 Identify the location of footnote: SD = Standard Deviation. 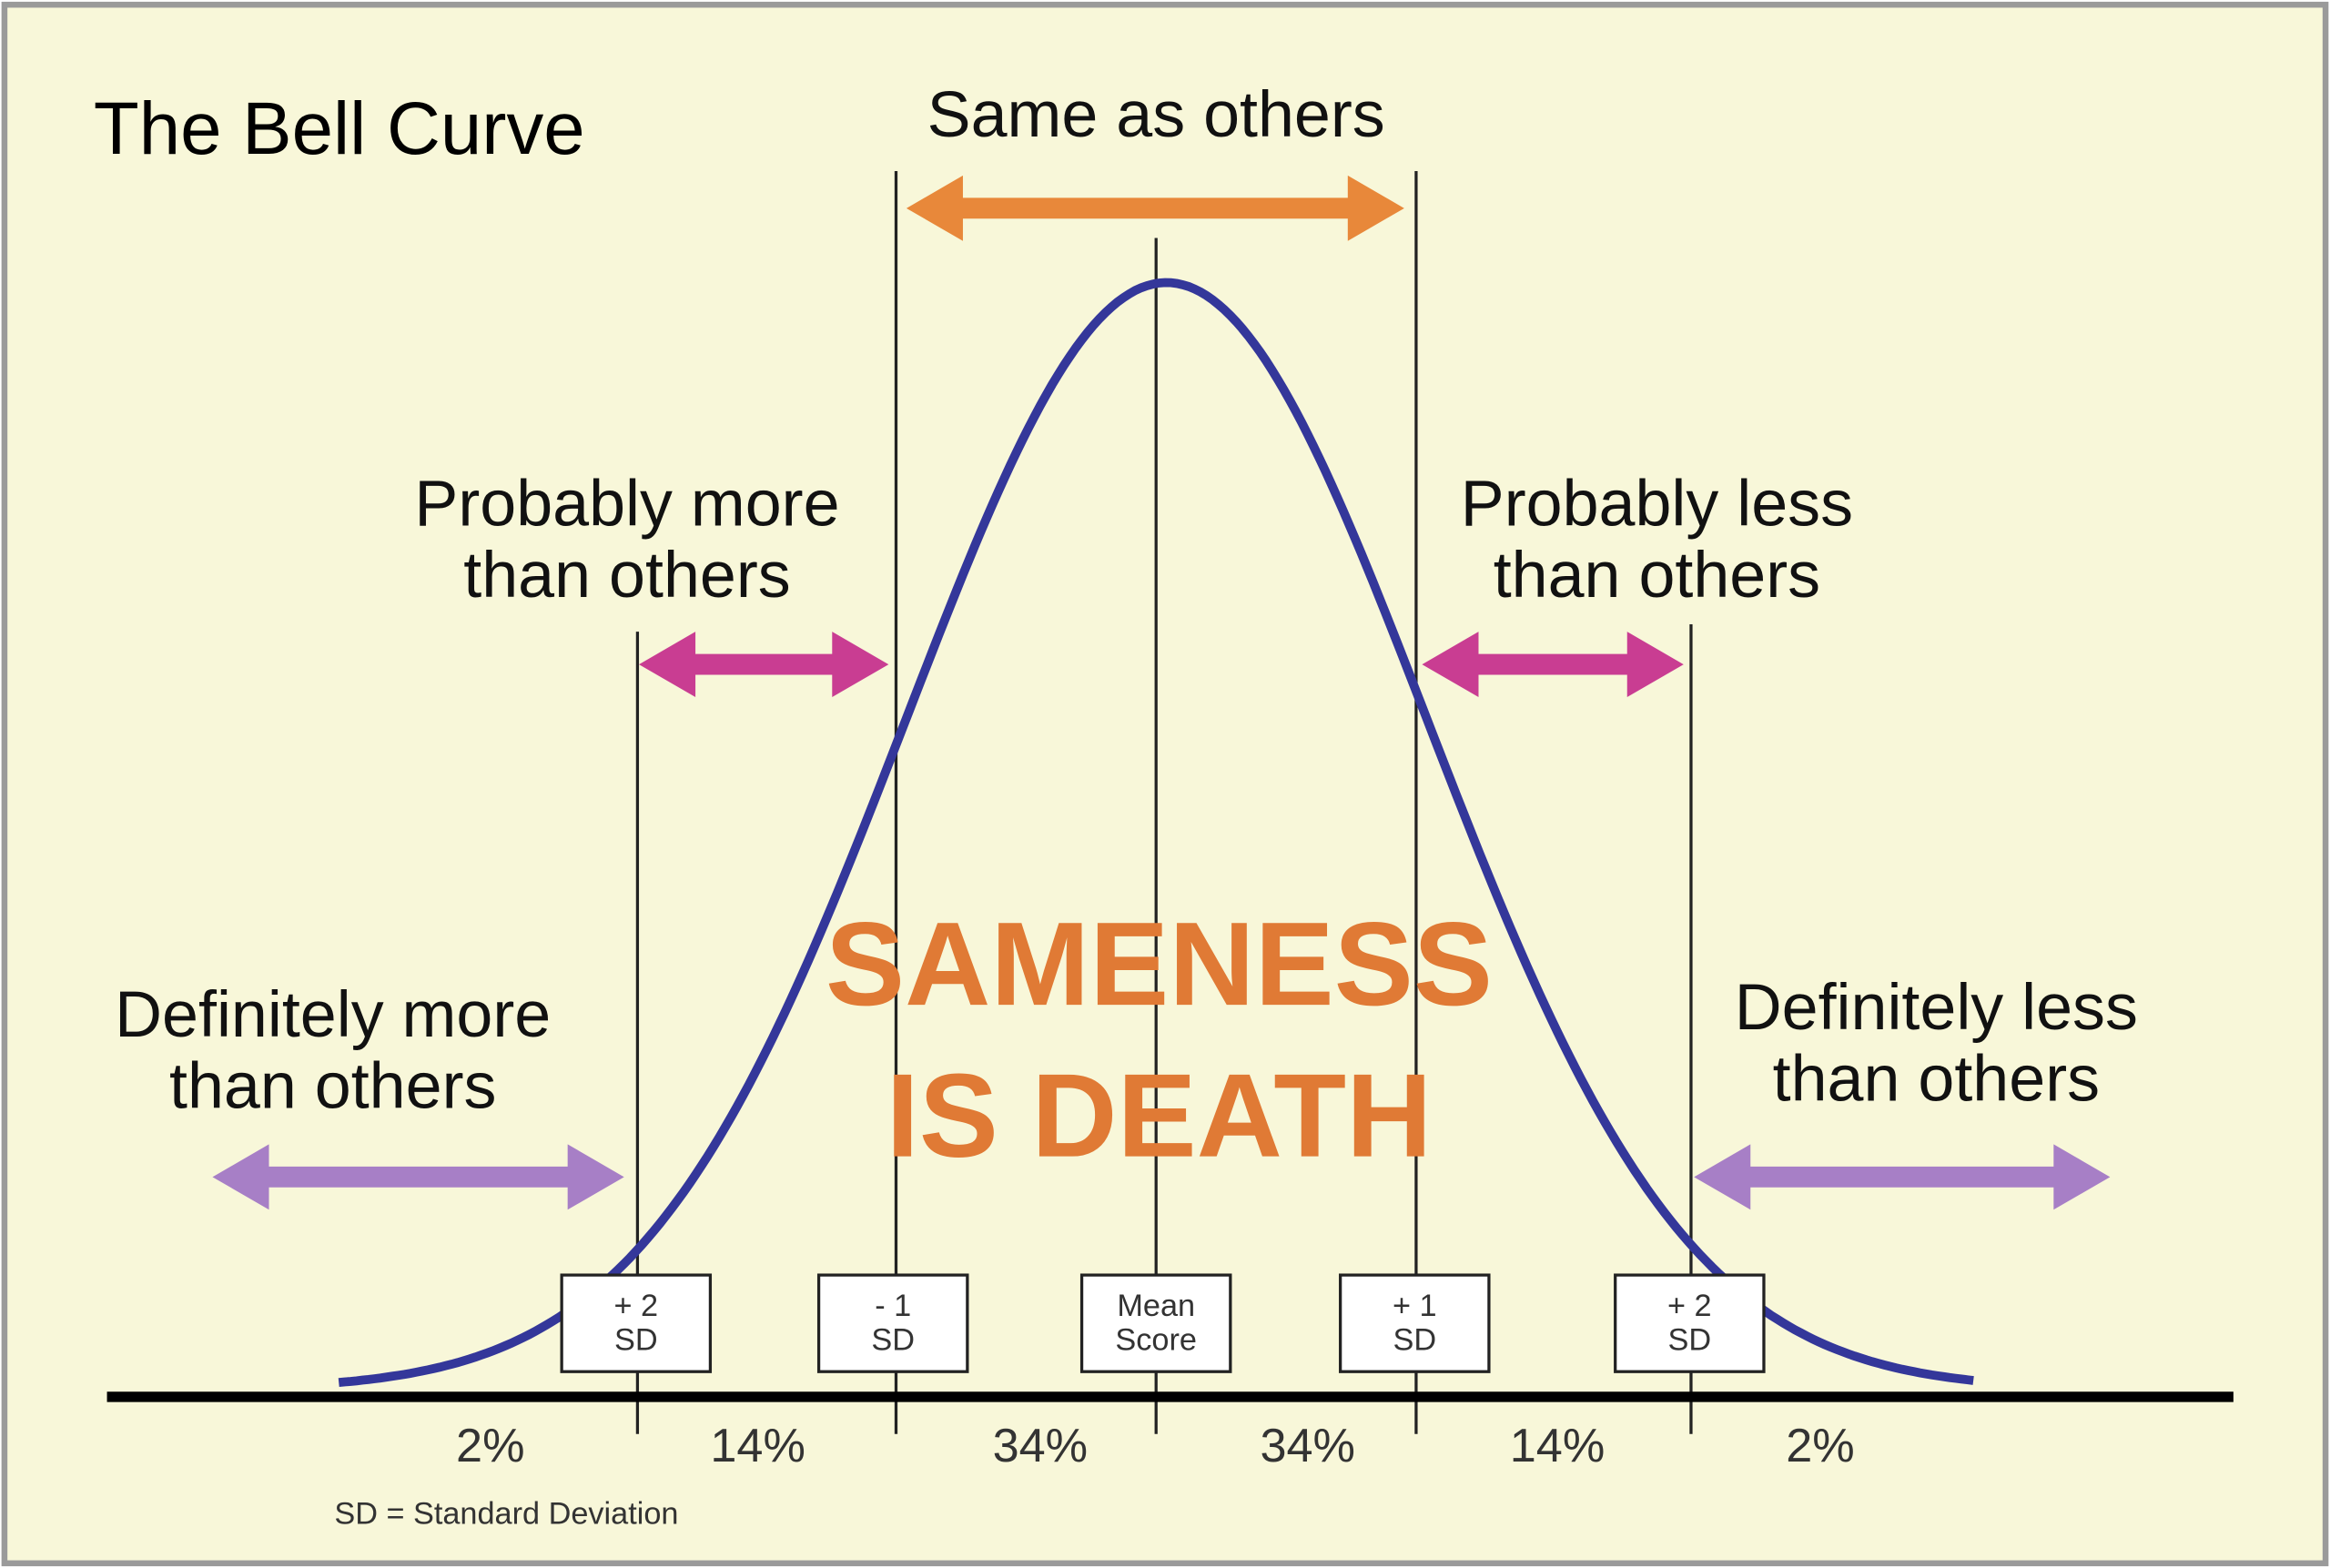
(506, 1514).